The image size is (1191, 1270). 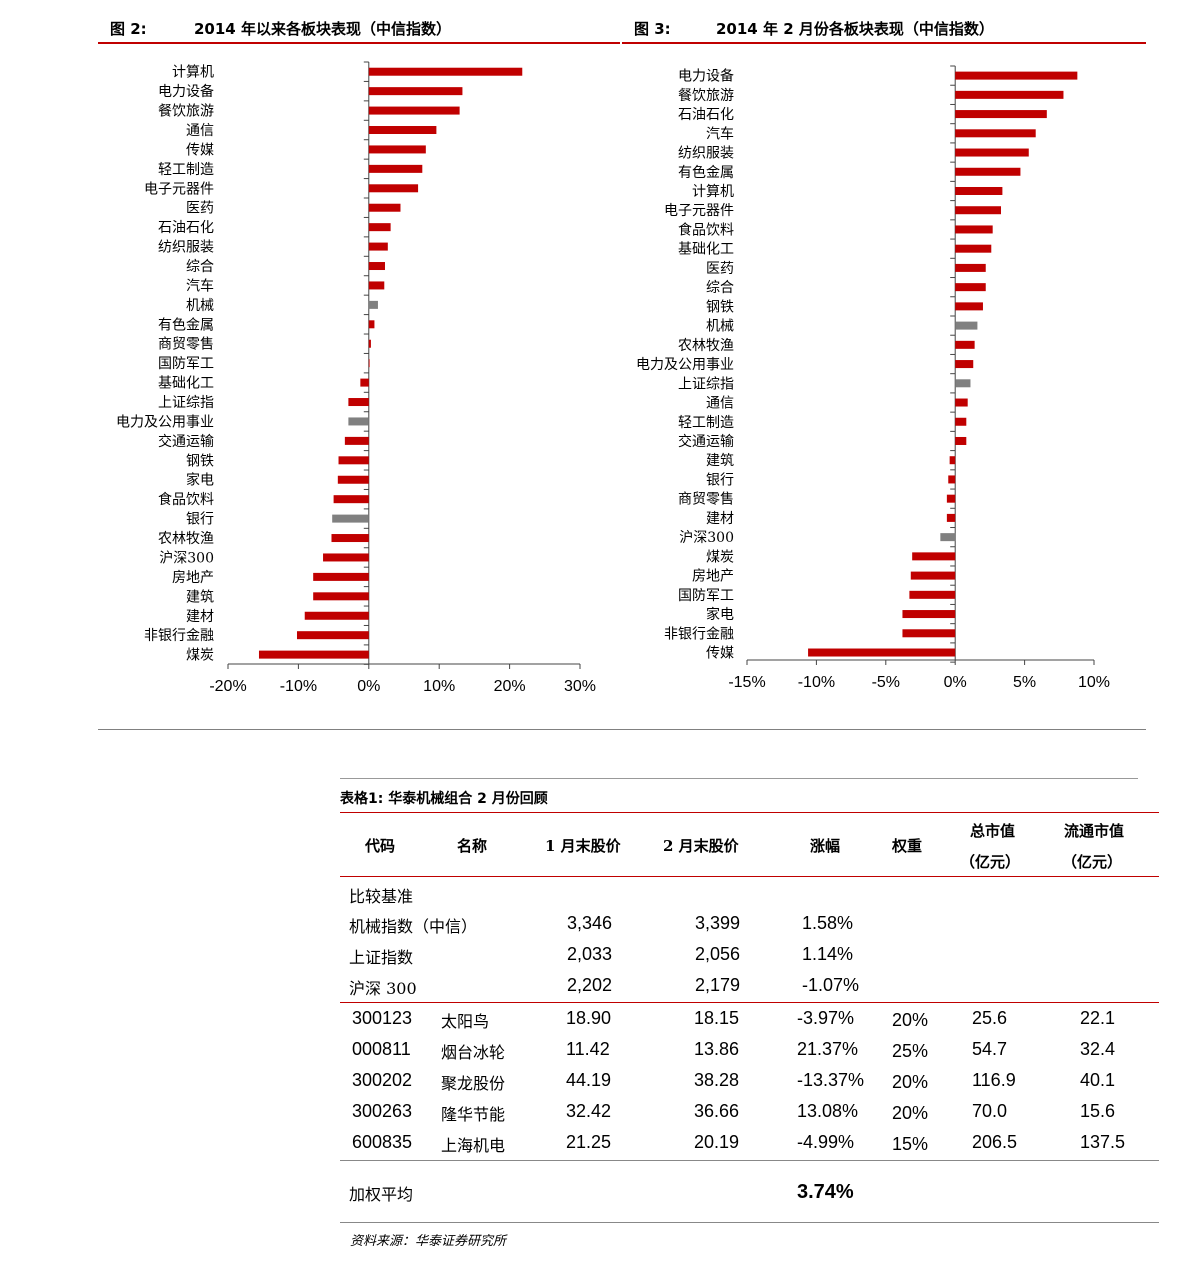 What do you see at coordinates (717, 1080) in the screenshot?
I see `stock-feb-price: 38.28` at bounding box center [717, 1080].